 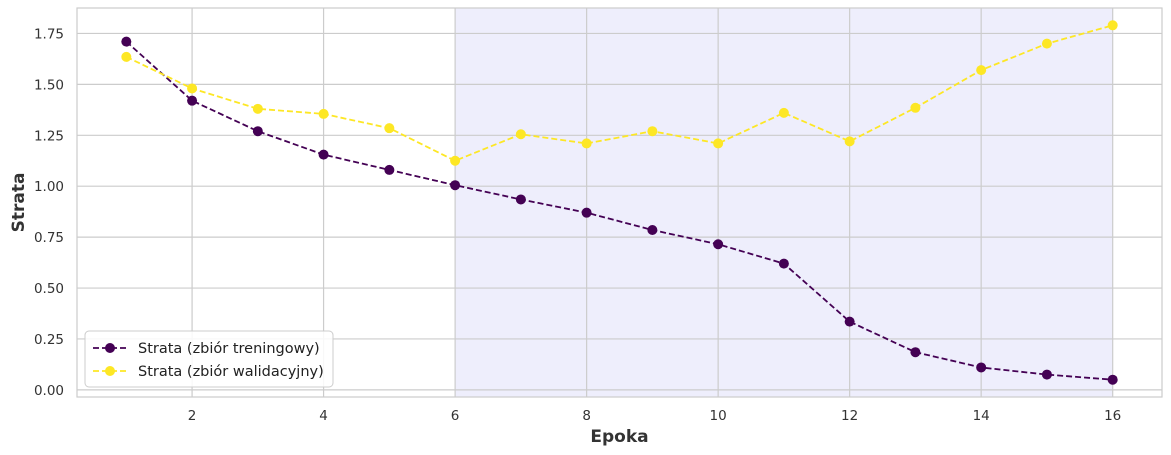 I want to click on y-tick-label: 1.75, so click(x=49, y=34).